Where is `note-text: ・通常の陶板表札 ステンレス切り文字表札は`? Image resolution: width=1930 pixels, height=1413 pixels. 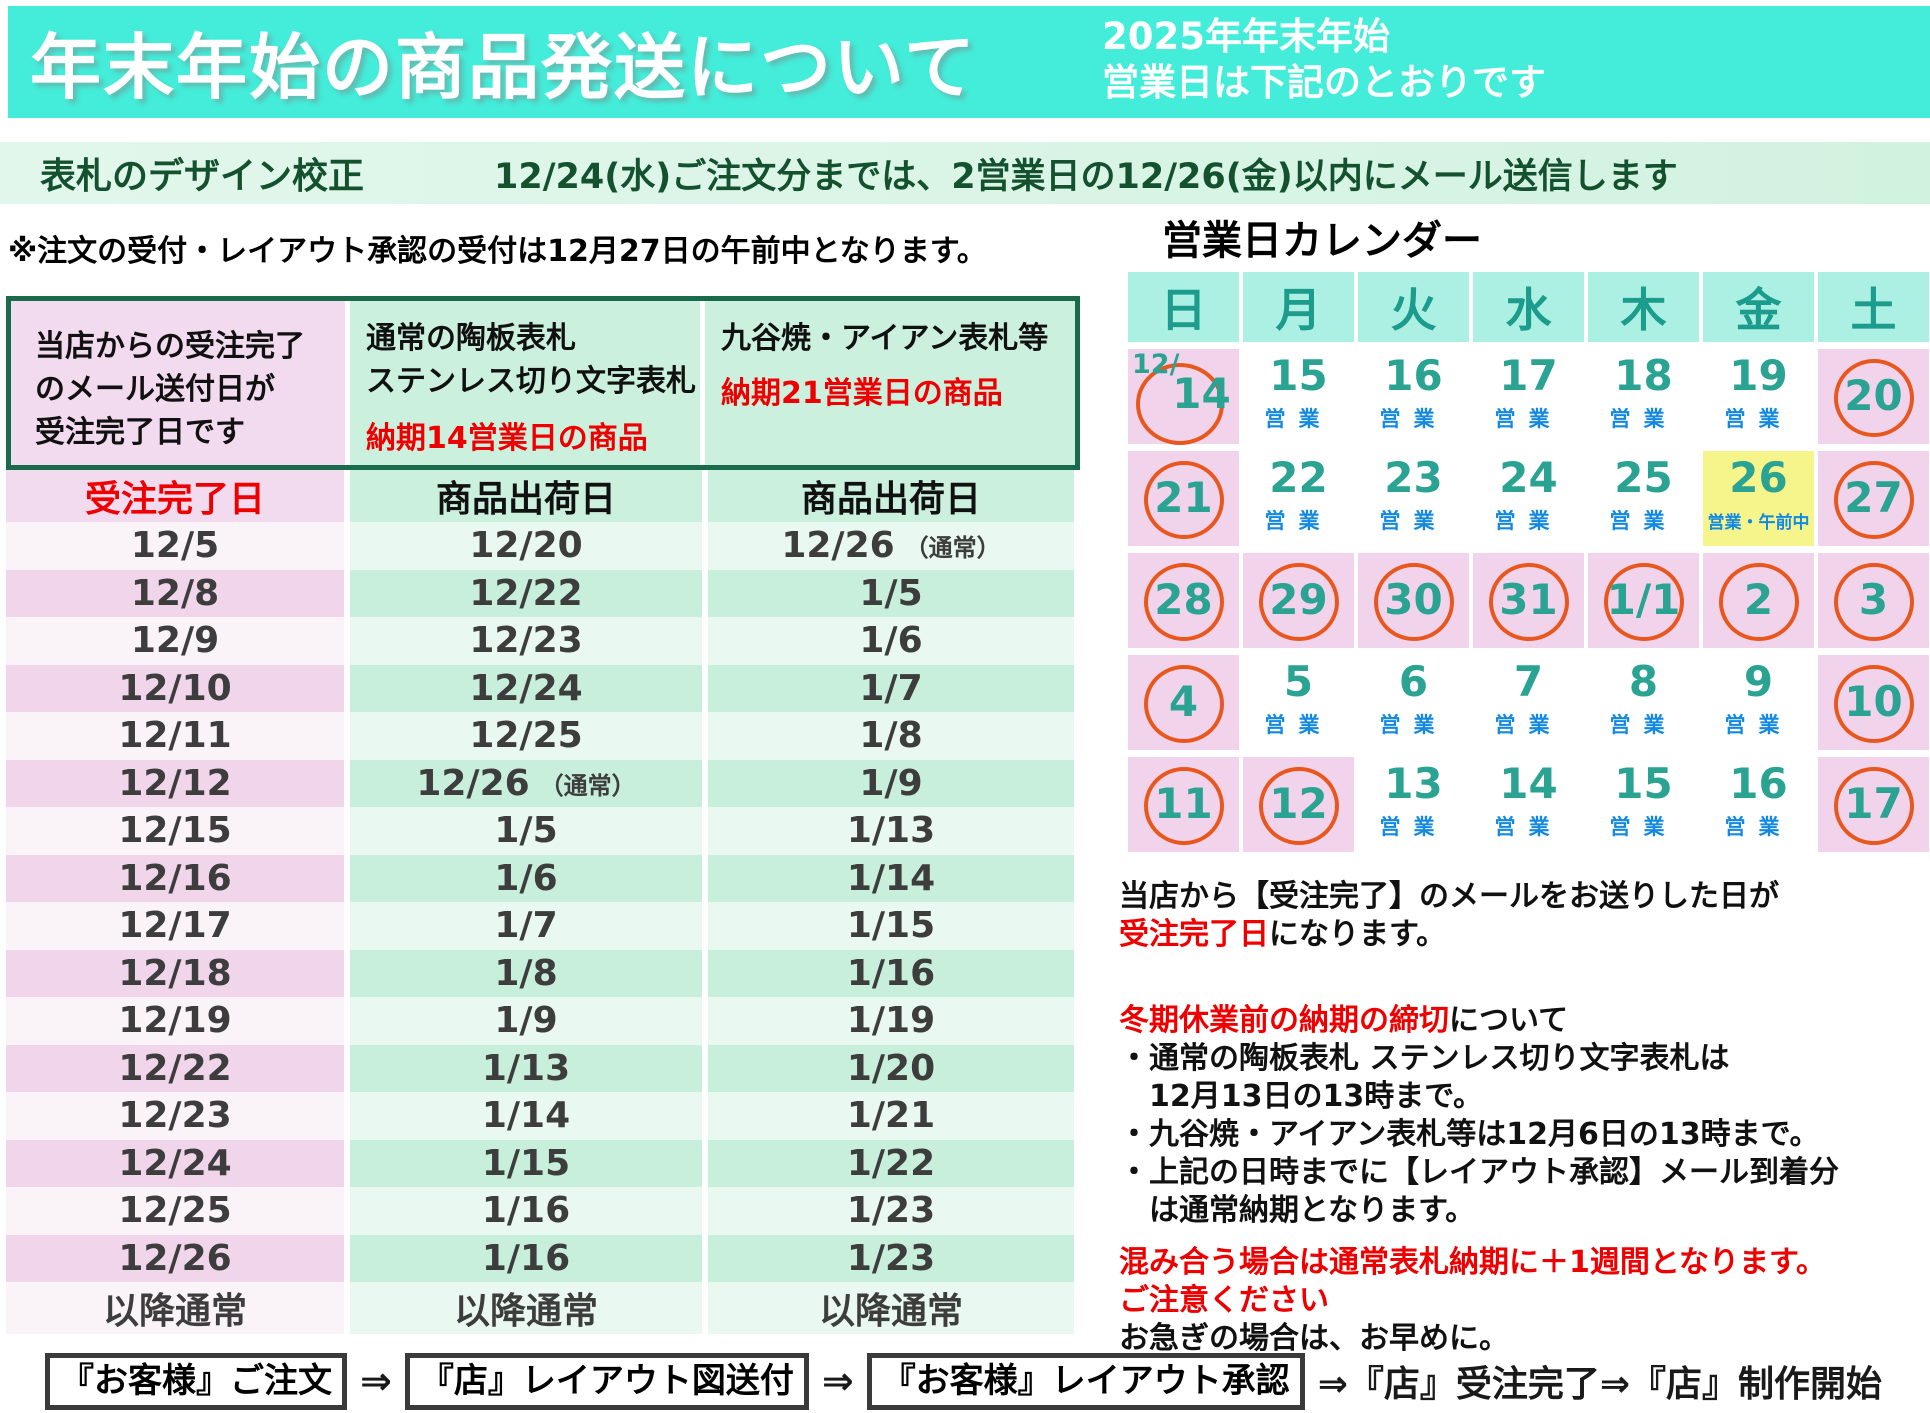 note-text: ・通常の陶板表札 ステンレス切り文字表札は is located at coordinates (1424, 1058).